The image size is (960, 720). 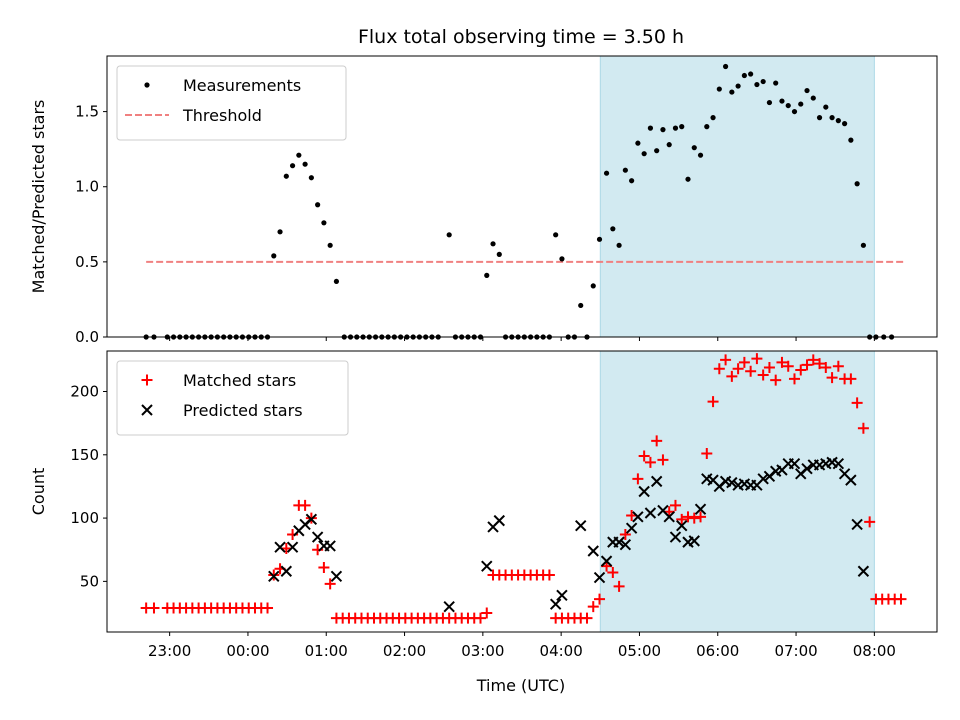 I want to click on x-tick-label: 05:00, so click(x=639, y=651).